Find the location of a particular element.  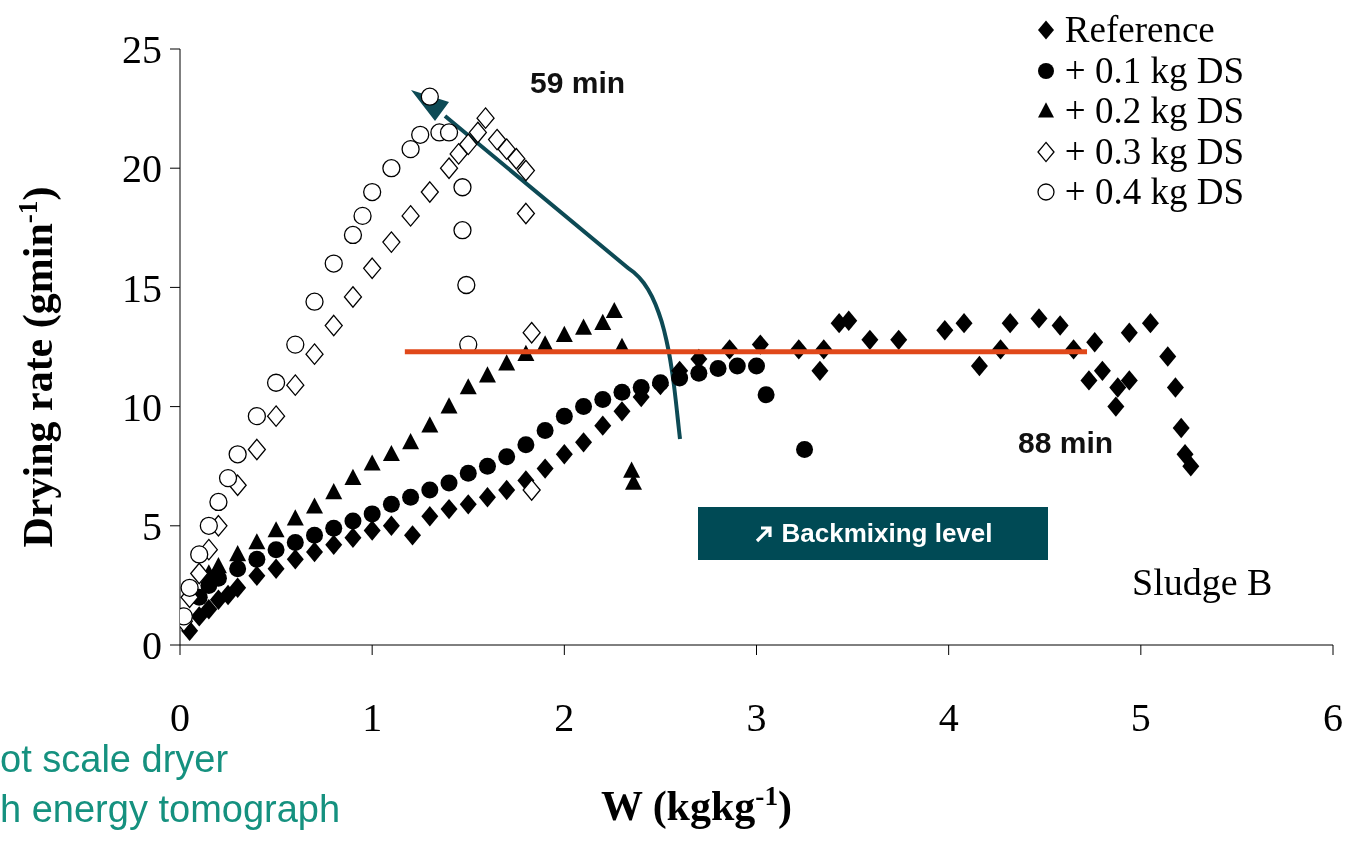

x-tick-label: 0 is located at coordinates (180, 718).